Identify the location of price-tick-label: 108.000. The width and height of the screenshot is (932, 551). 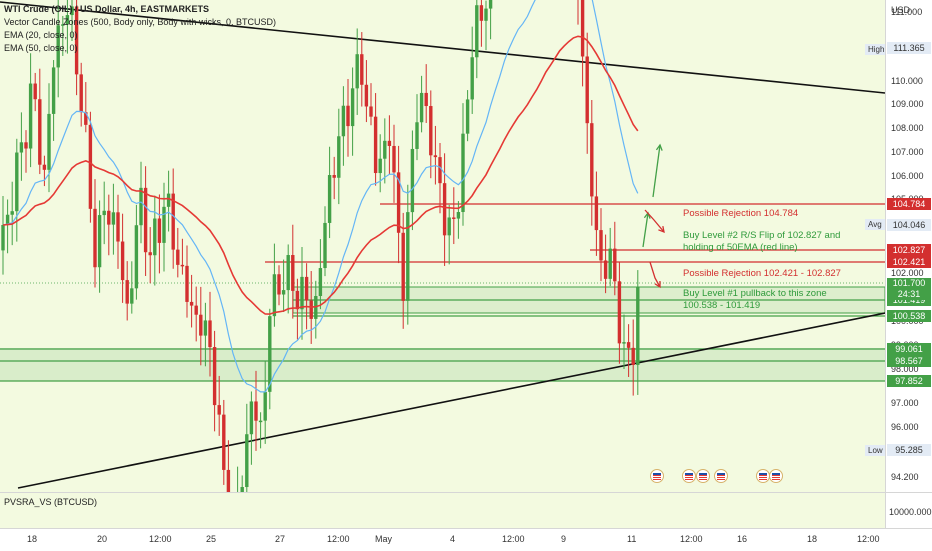
(907, 128).